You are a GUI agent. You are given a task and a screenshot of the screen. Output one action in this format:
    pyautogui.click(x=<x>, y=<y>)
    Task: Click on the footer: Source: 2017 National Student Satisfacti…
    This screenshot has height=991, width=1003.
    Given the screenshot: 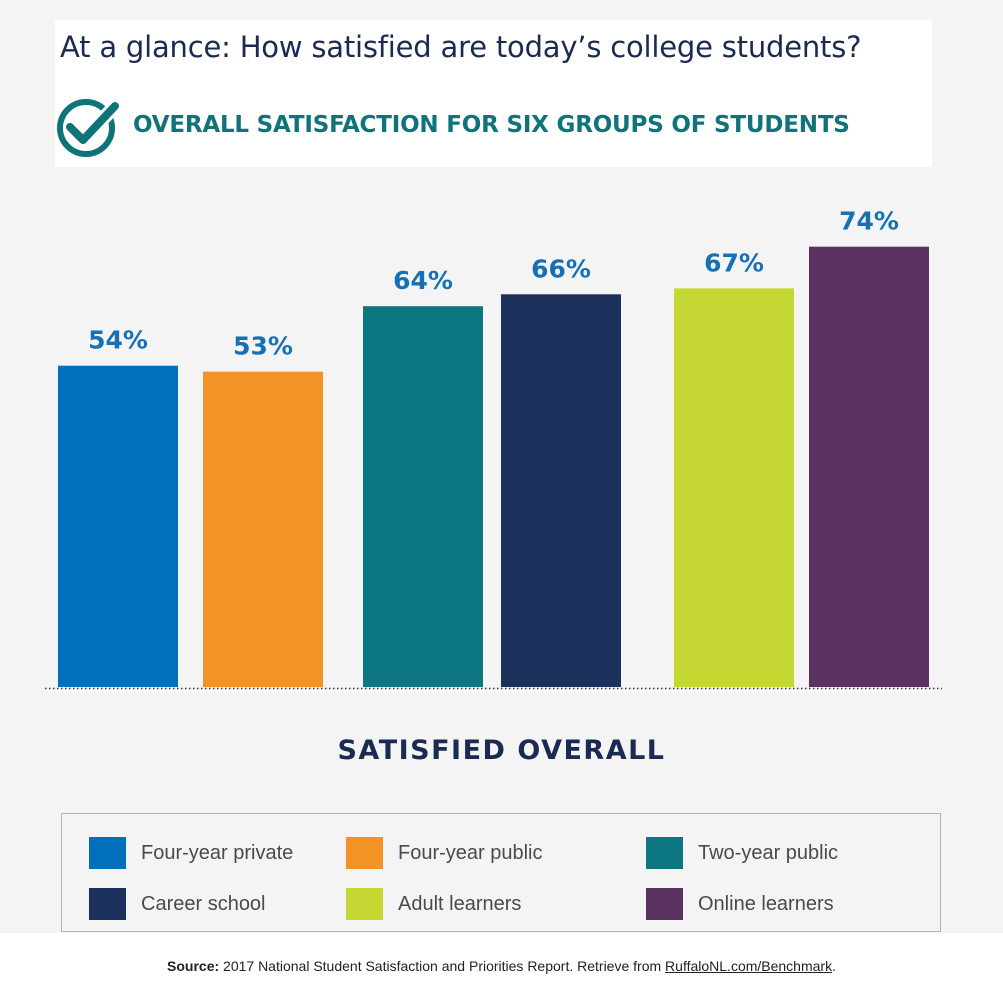 What is the action you would take?
    pyautogui.click(x=501, y=962)
    